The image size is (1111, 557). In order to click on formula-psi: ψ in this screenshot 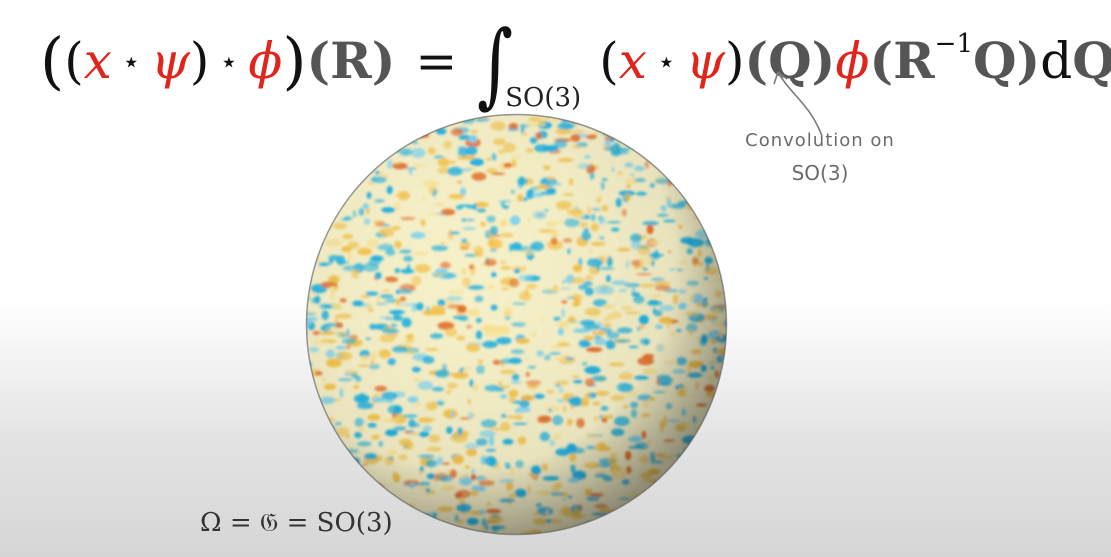, I will do `click(170, 61)`.